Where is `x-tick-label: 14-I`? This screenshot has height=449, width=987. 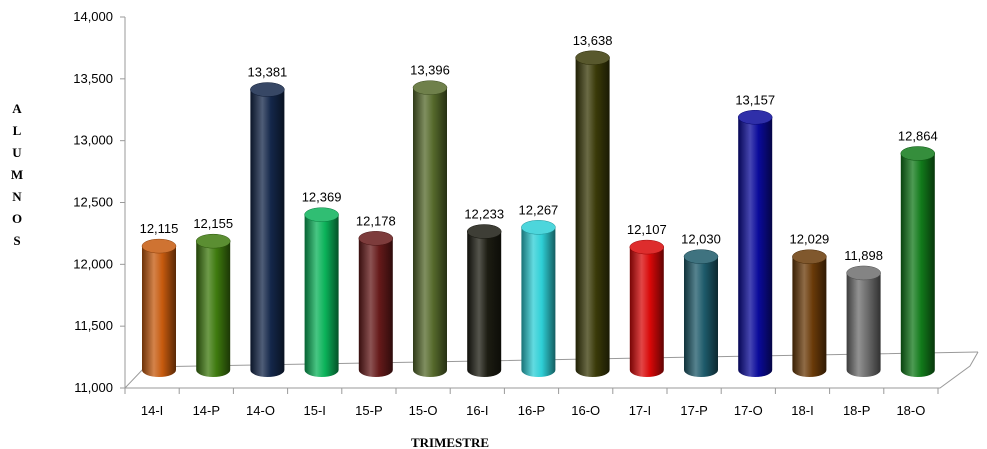
x-tick-label: 14-I is located at coordinates (152, 410).